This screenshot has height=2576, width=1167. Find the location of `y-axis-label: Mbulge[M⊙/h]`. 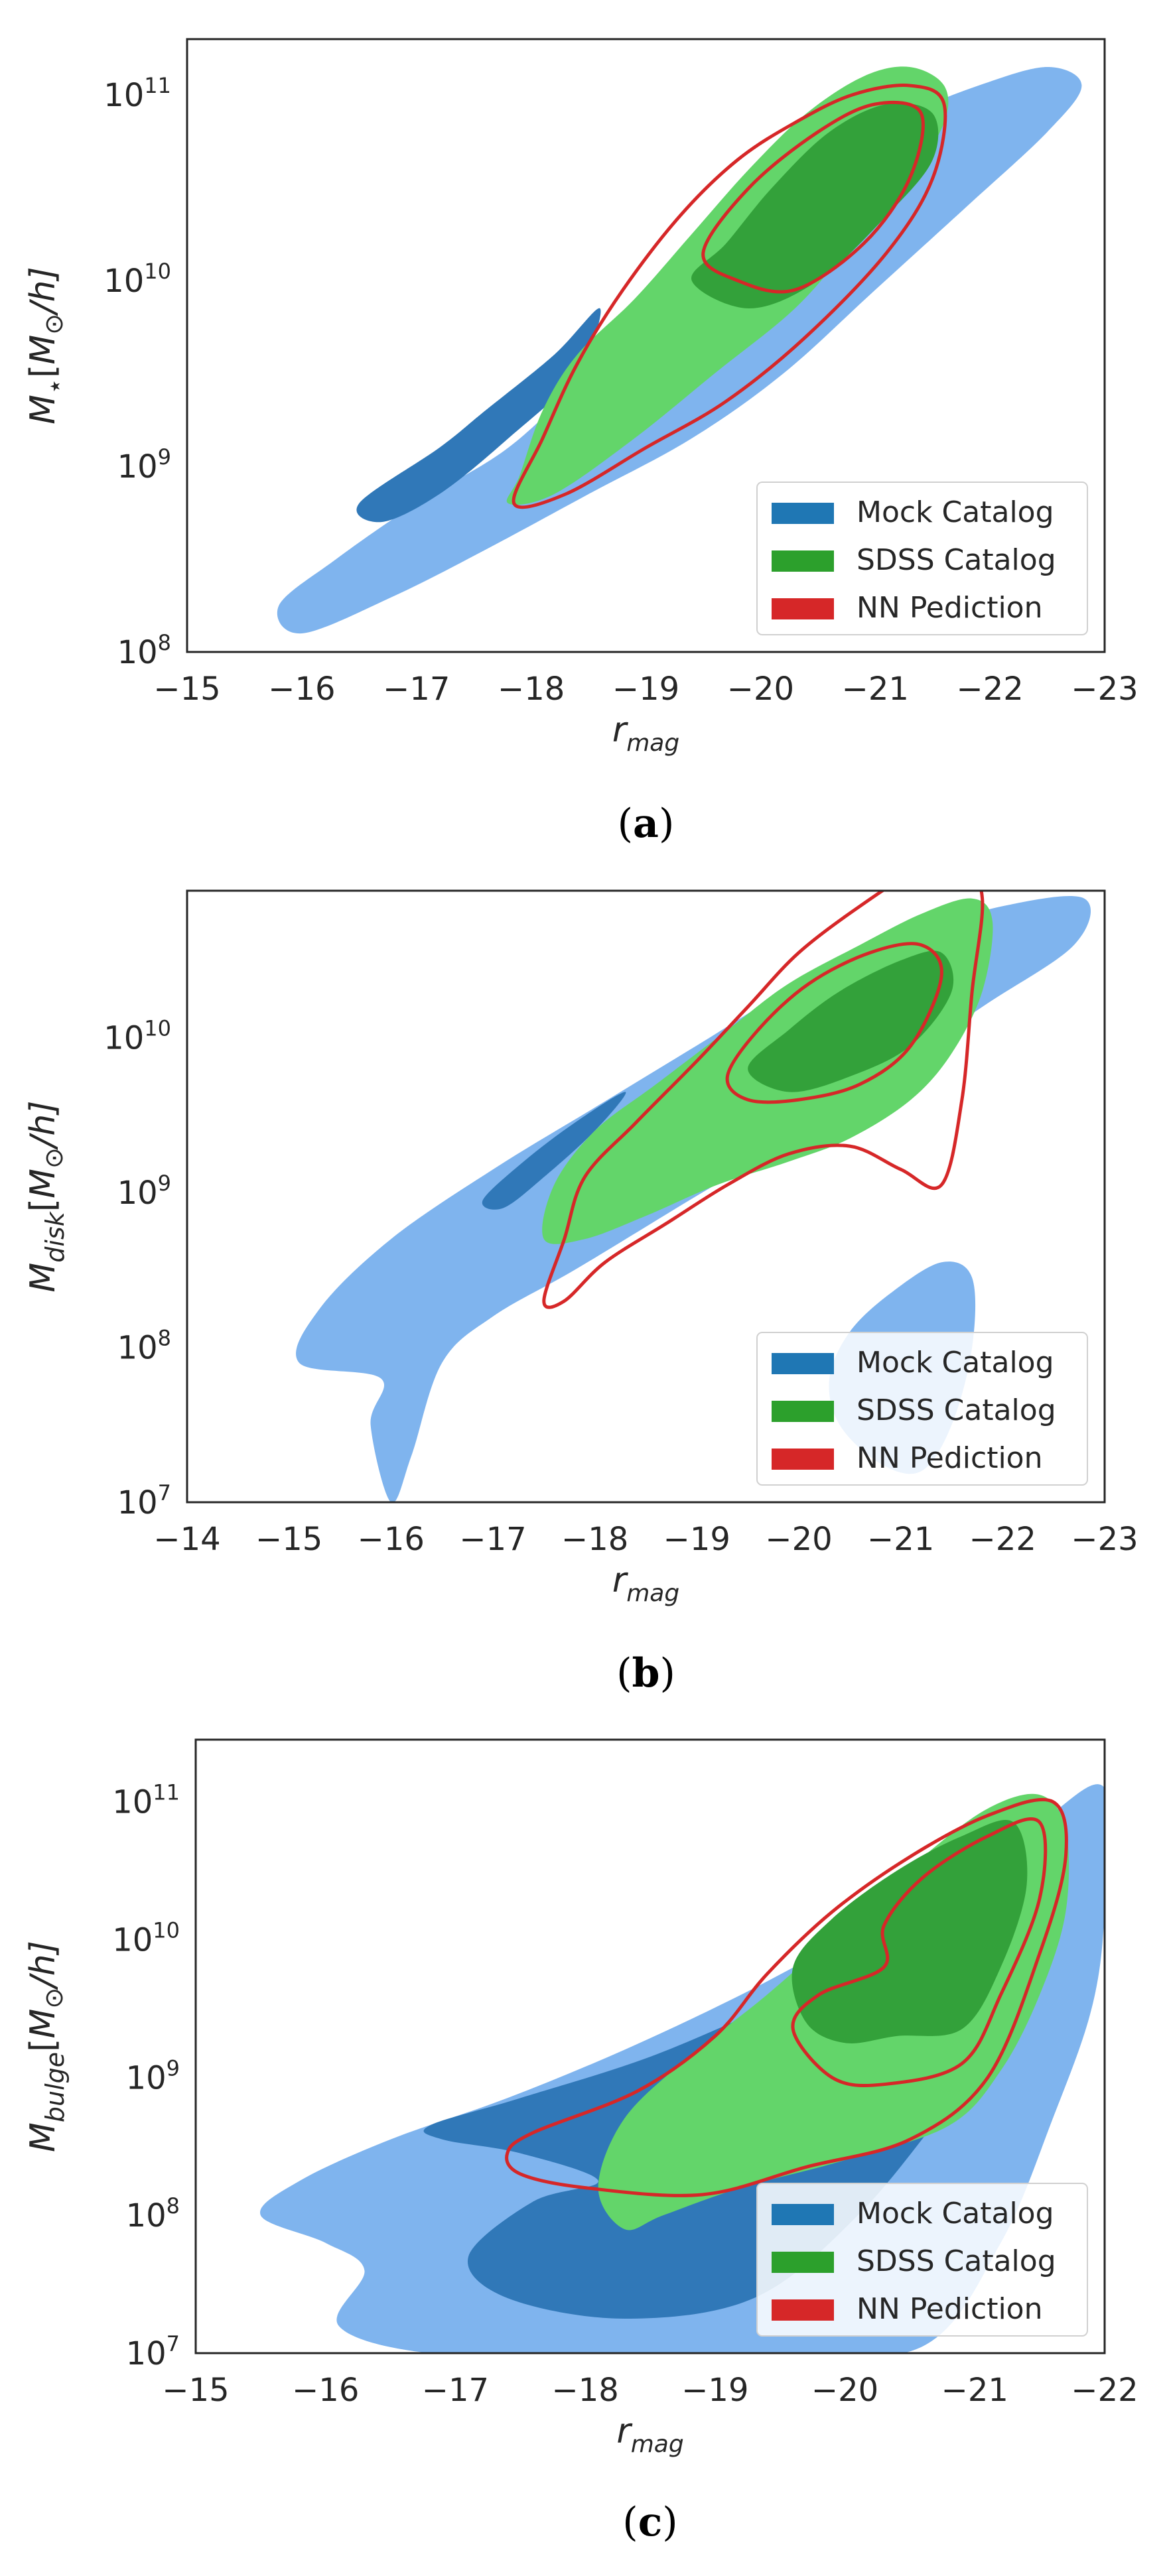

y-axis-label: Mbulge[M⊙/h] is located at coordinates (46, 2047).